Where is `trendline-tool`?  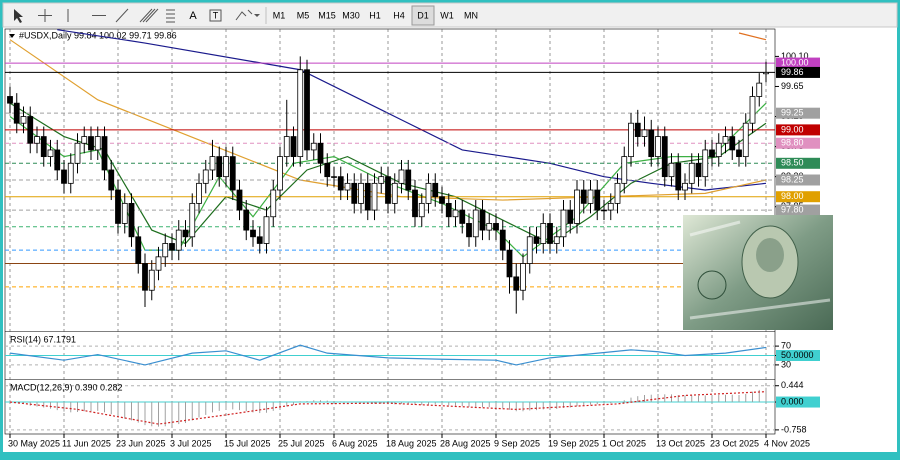 trendline-tool is located at coordinates (122, 15).